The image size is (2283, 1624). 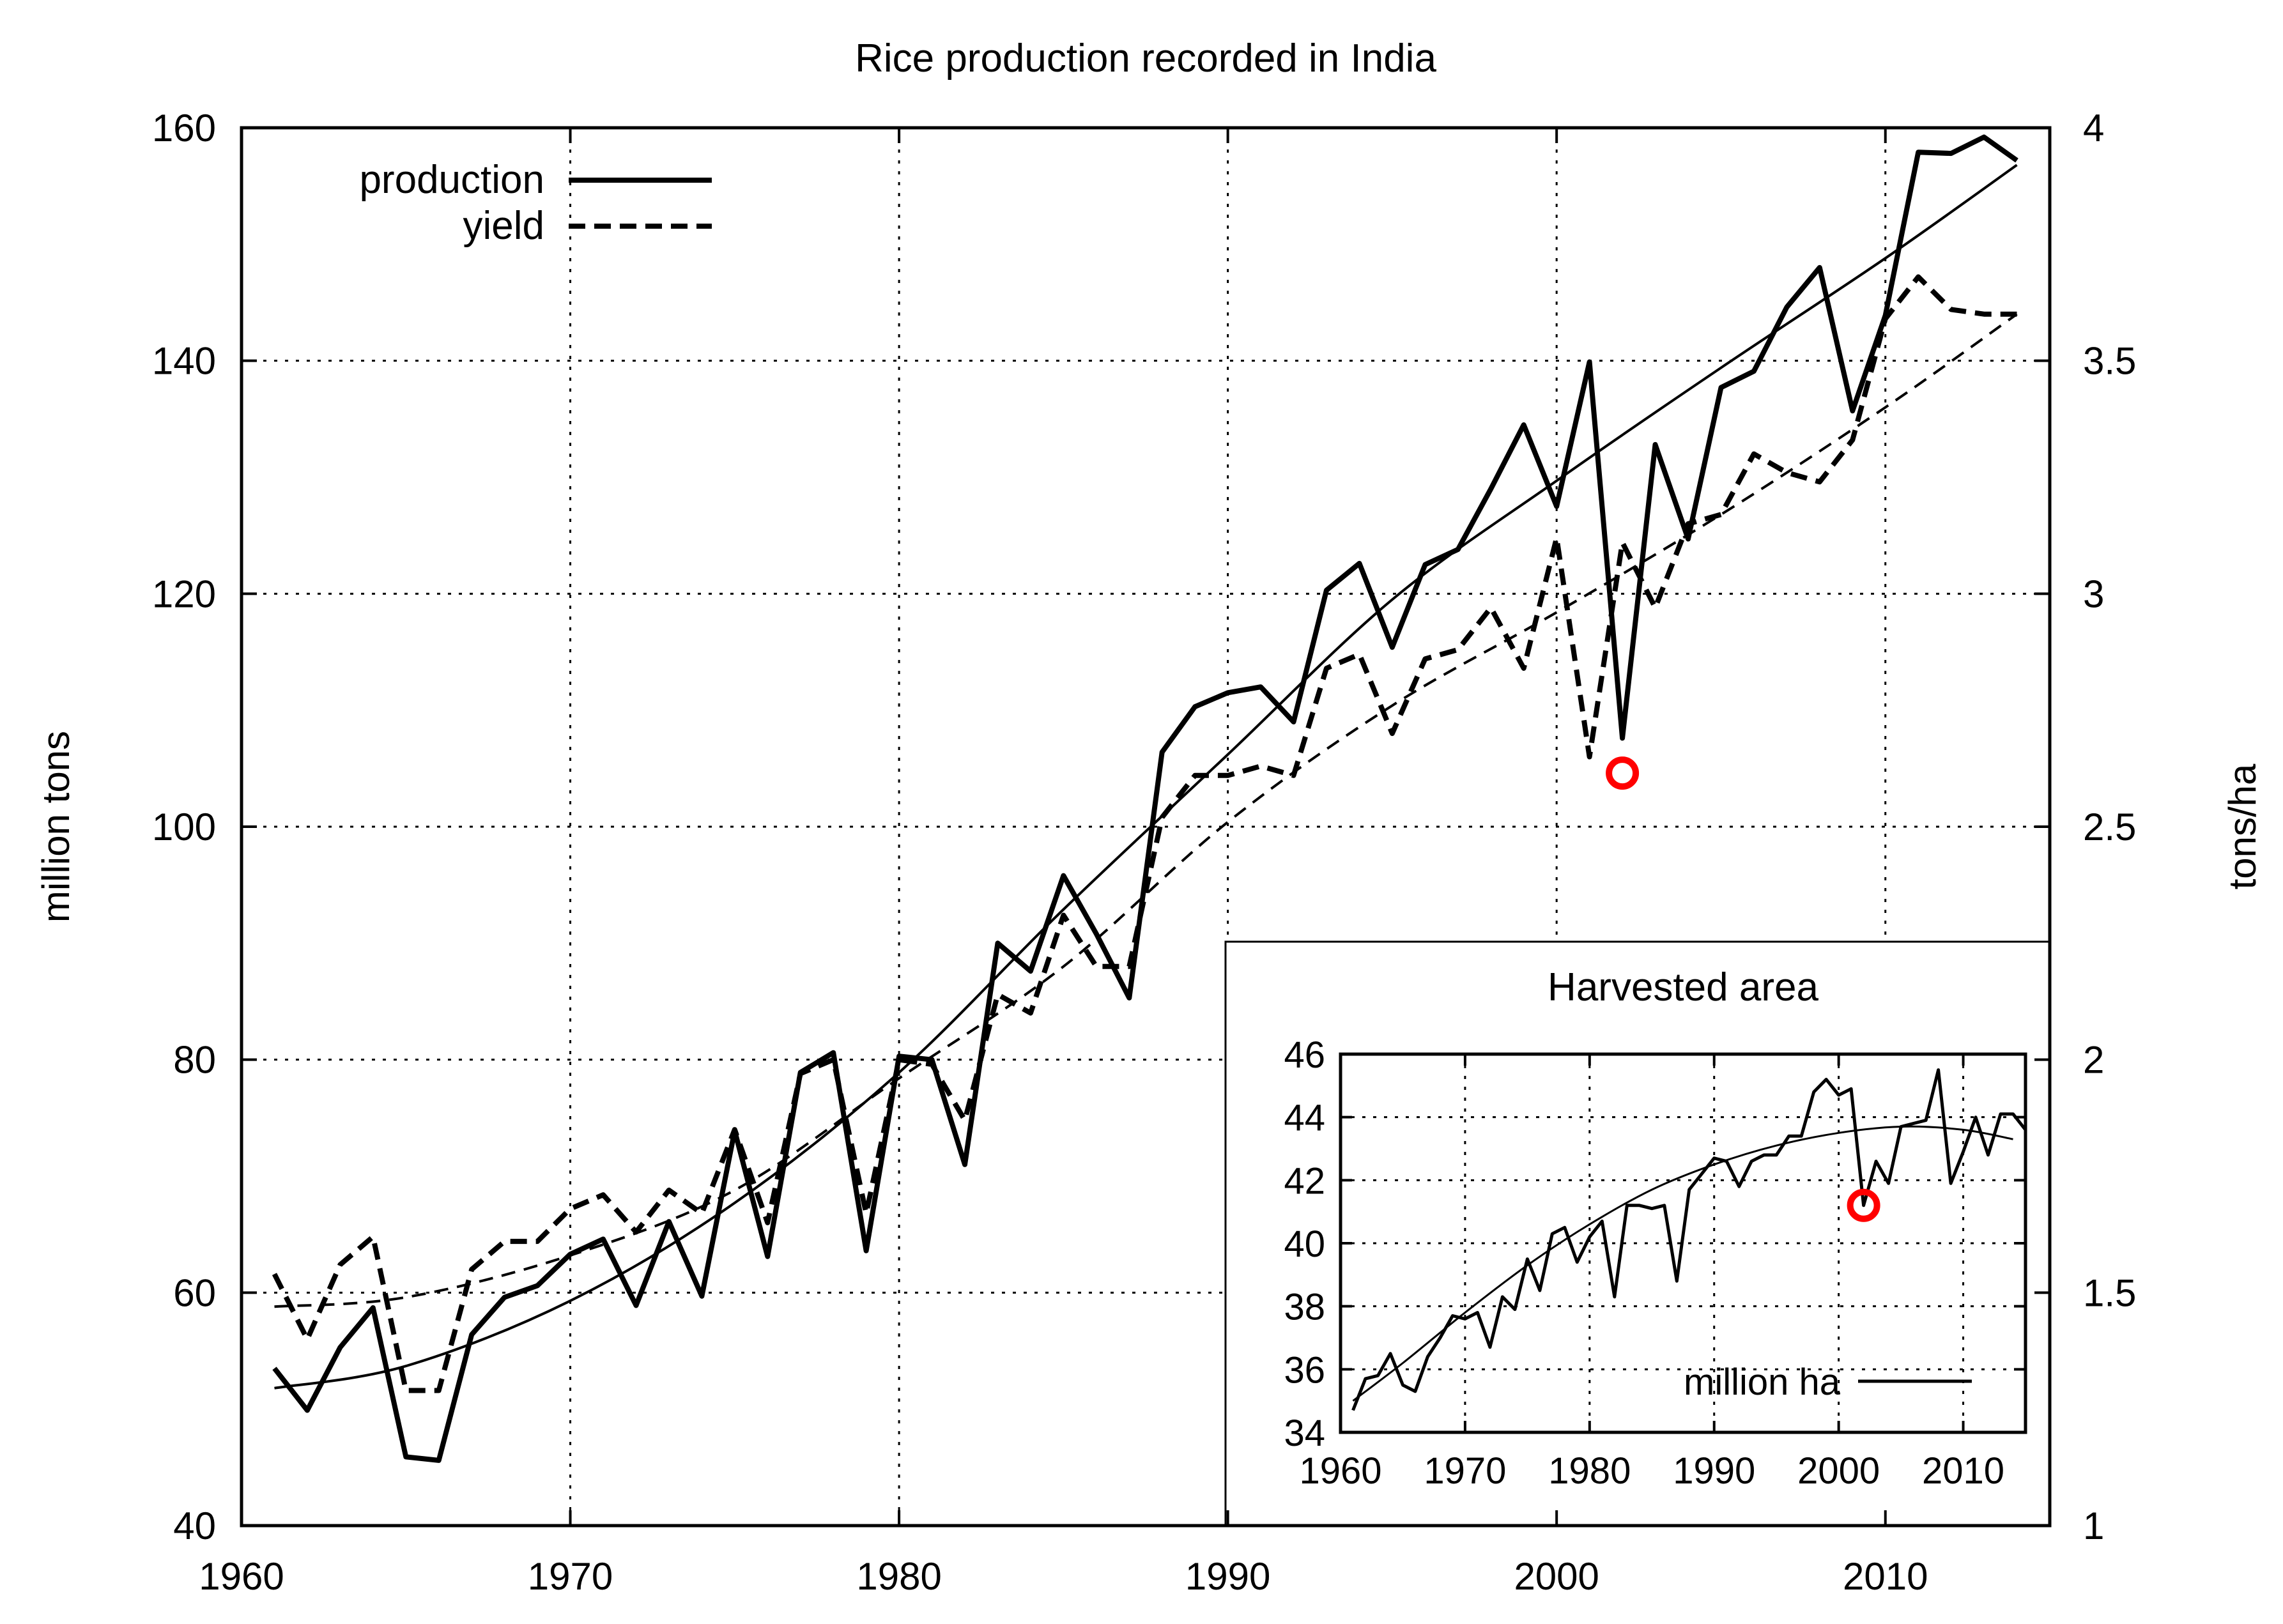 I want to click on highlight-marker-inset, so click(x=1863, y=1205).